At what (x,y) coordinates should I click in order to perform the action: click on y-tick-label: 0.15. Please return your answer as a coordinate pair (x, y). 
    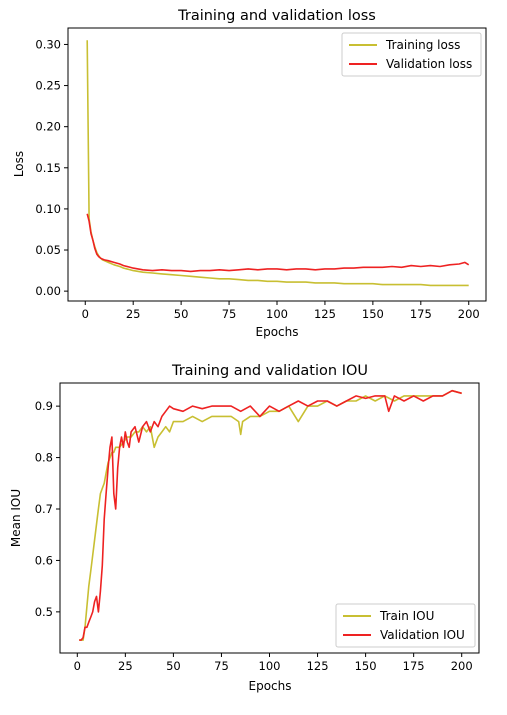
    Looking at the image, I should click on (48, 168).